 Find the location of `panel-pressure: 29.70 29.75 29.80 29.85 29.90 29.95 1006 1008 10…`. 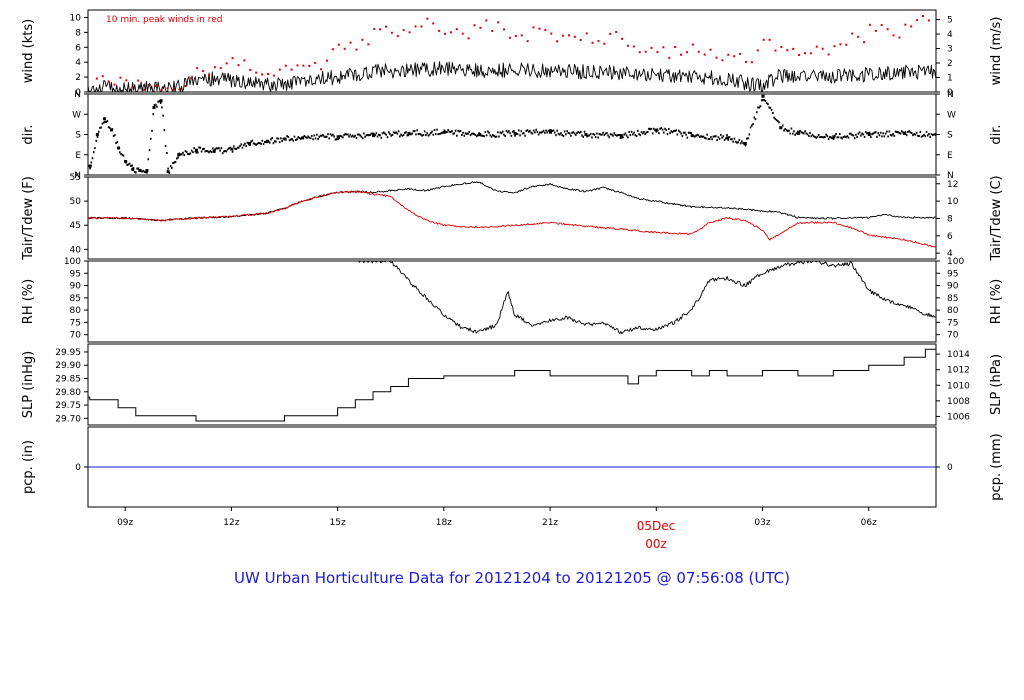

panel-pressure: 29.70 29.75 29.80 29.85 29.90 29.95 1006 1008 10… is located at coordinates (512, 384).